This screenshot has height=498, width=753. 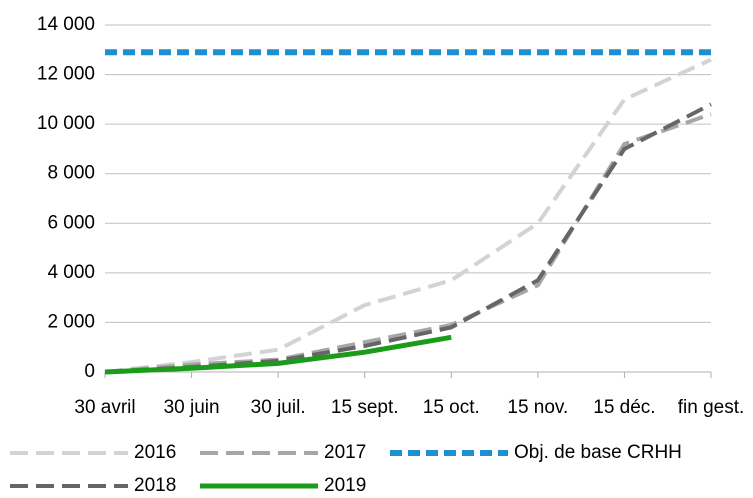 I want to click on legend-label: 2019, so click(x=345, y=484).